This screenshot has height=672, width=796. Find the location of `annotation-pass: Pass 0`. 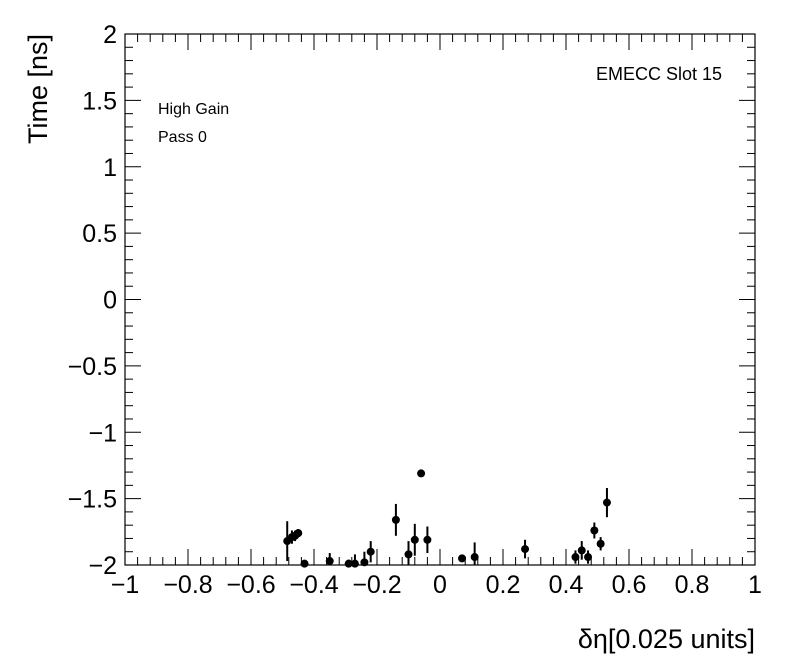

annotation-pass: Pass 0 is located at coordinates (182, 137).